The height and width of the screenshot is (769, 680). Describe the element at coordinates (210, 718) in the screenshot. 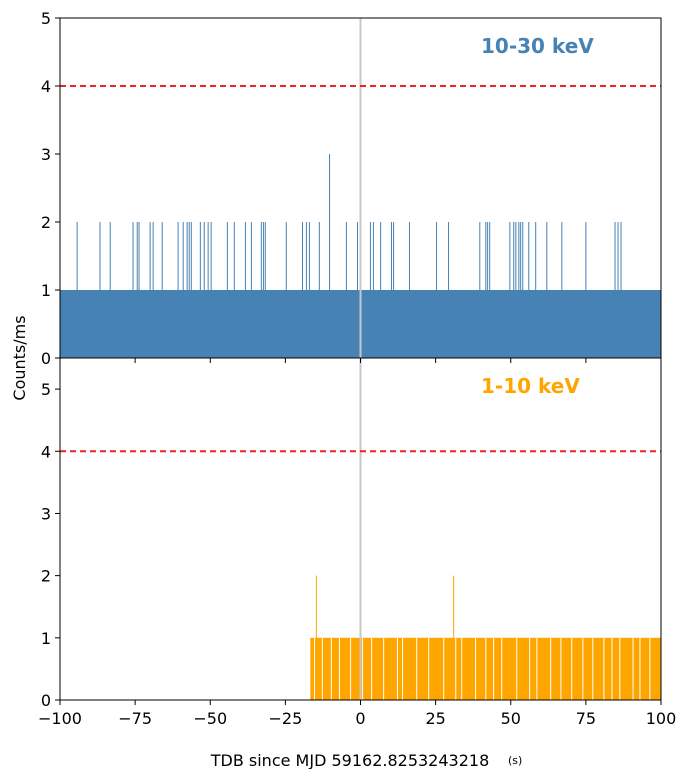

I see `xtick-label-2: −50` at that location.